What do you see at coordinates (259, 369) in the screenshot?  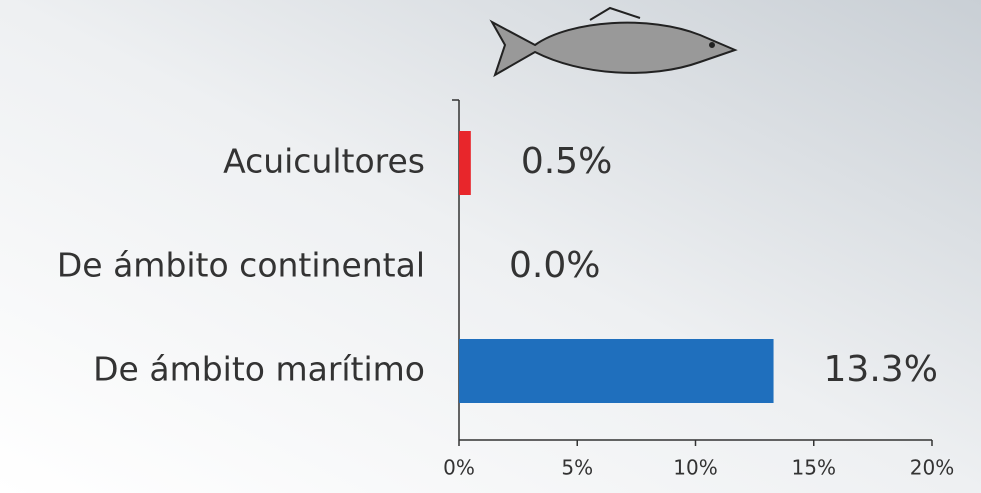 I see `category-label: De ámbito marítimo` at bounding box center [259, 369].